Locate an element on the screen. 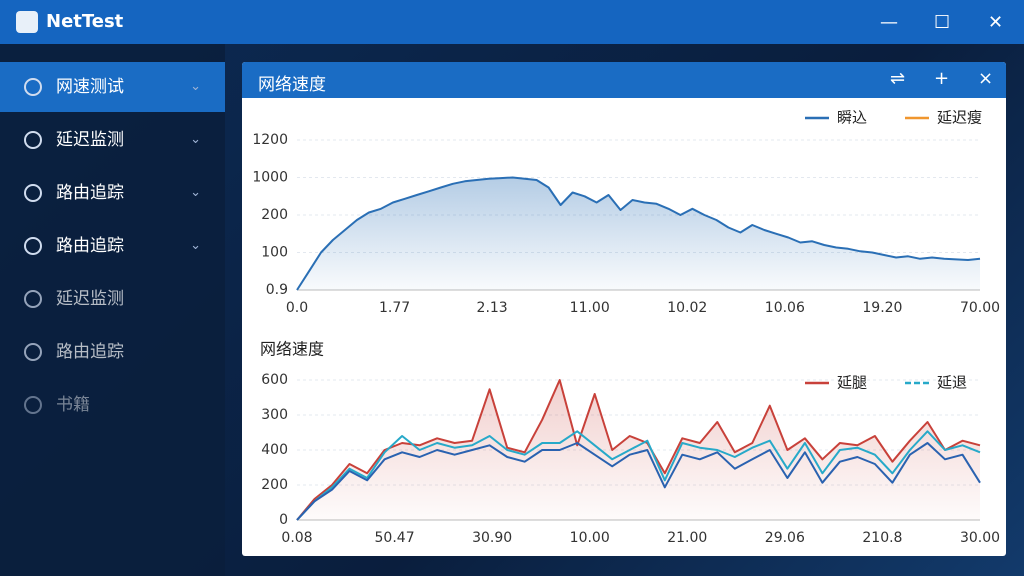 Image resolution: width=1024 pixels, height=576 pixels. legend-label: 延腿 is located at coordinates (852, 383).